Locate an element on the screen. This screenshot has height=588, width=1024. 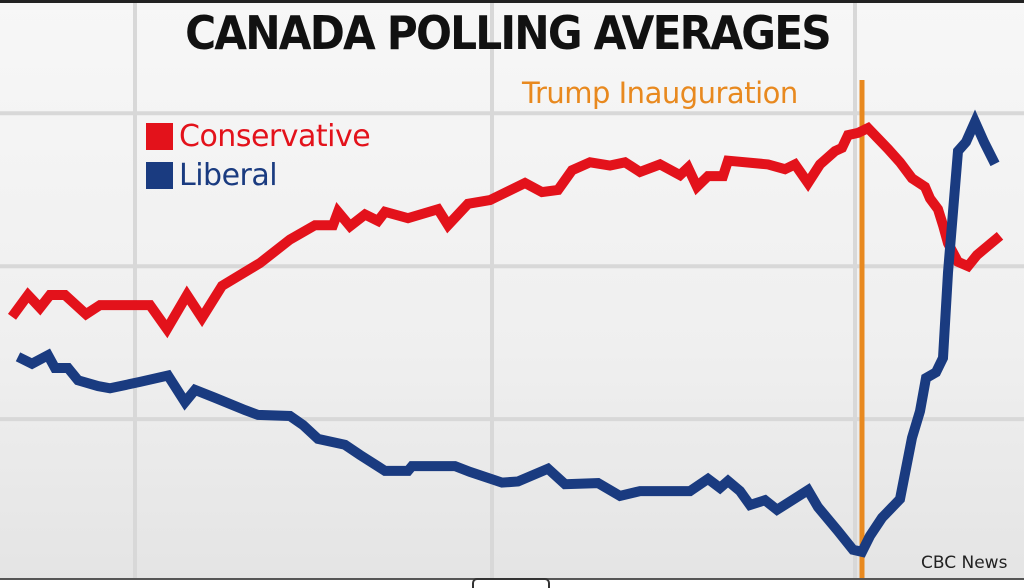
chart-title: CANADA POLLING AVERAGES is located at coordinates (508, 33).